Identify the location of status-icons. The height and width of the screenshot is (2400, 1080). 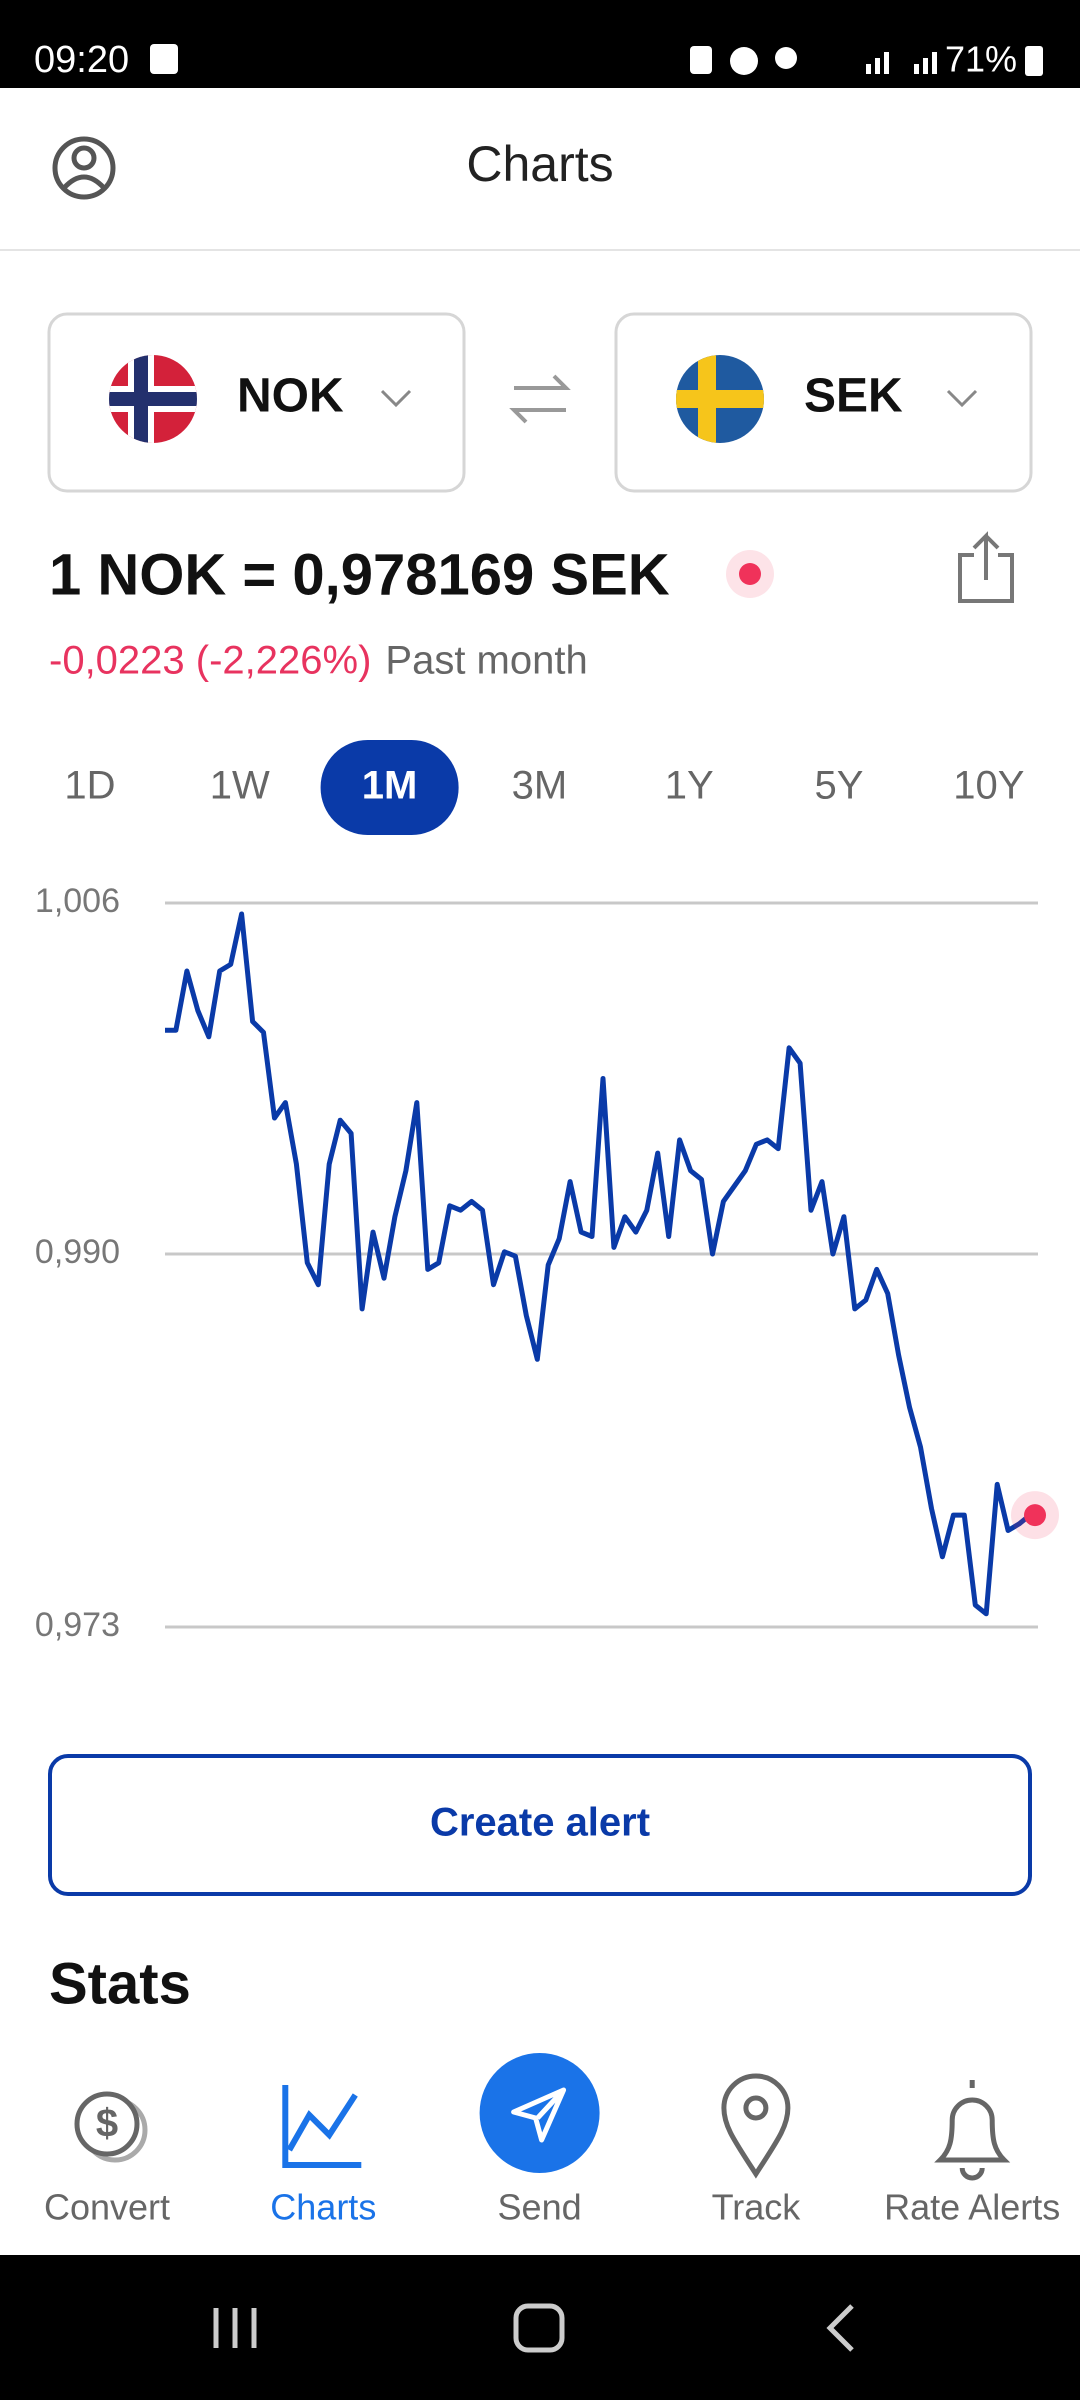
(866, 61).